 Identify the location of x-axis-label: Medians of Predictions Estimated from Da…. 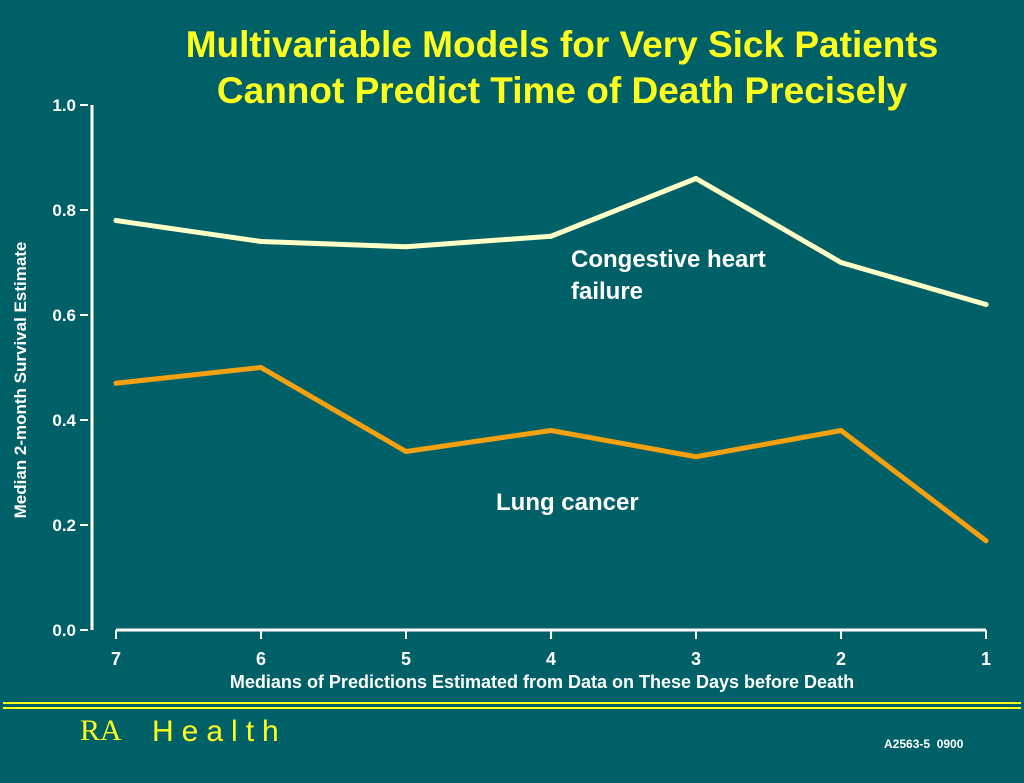
(542, 682).